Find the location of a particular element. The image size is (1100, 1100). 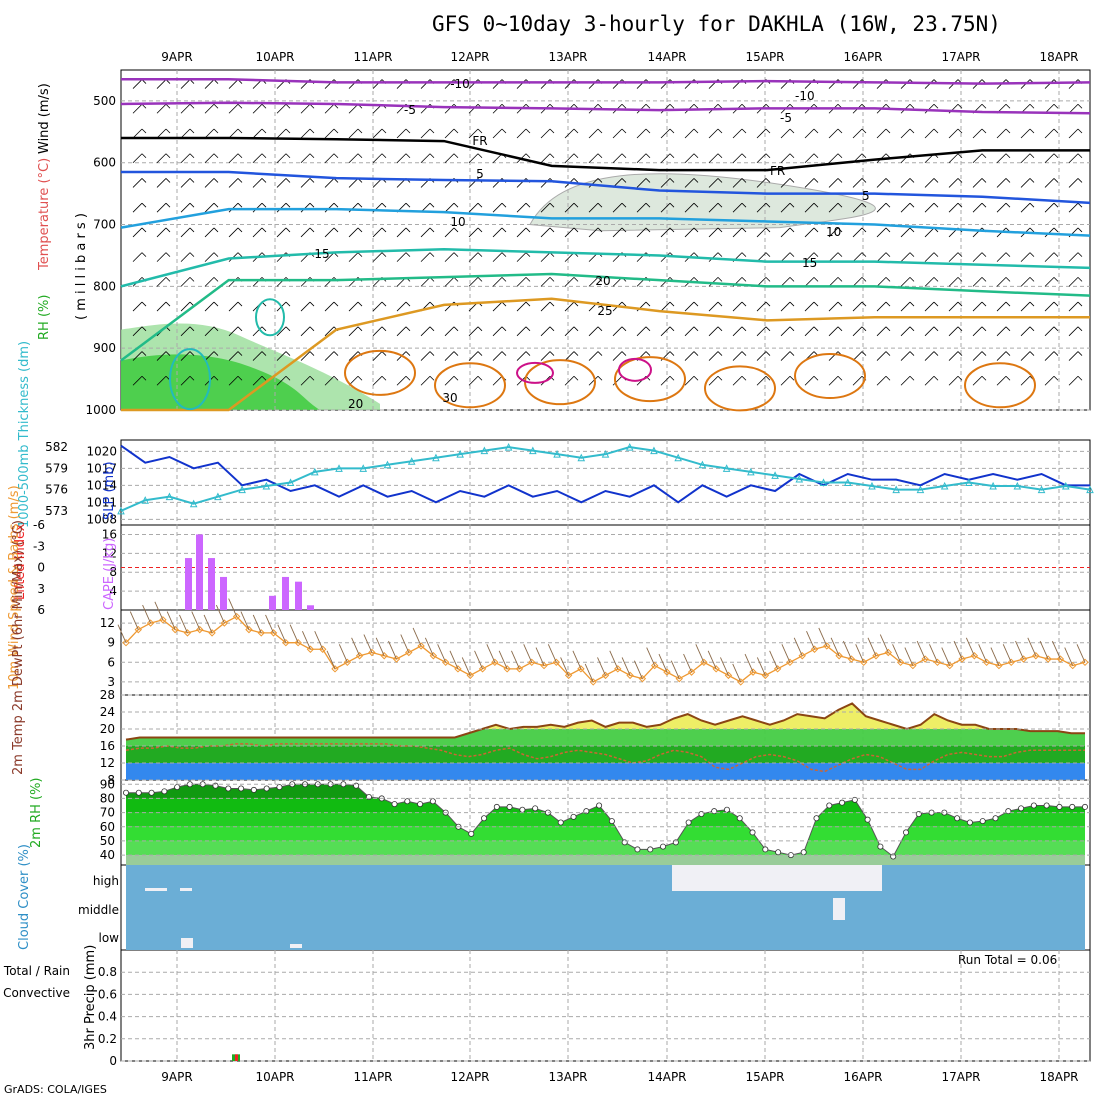

rh-tick-80: 80 is located at coordinates (107, 798).